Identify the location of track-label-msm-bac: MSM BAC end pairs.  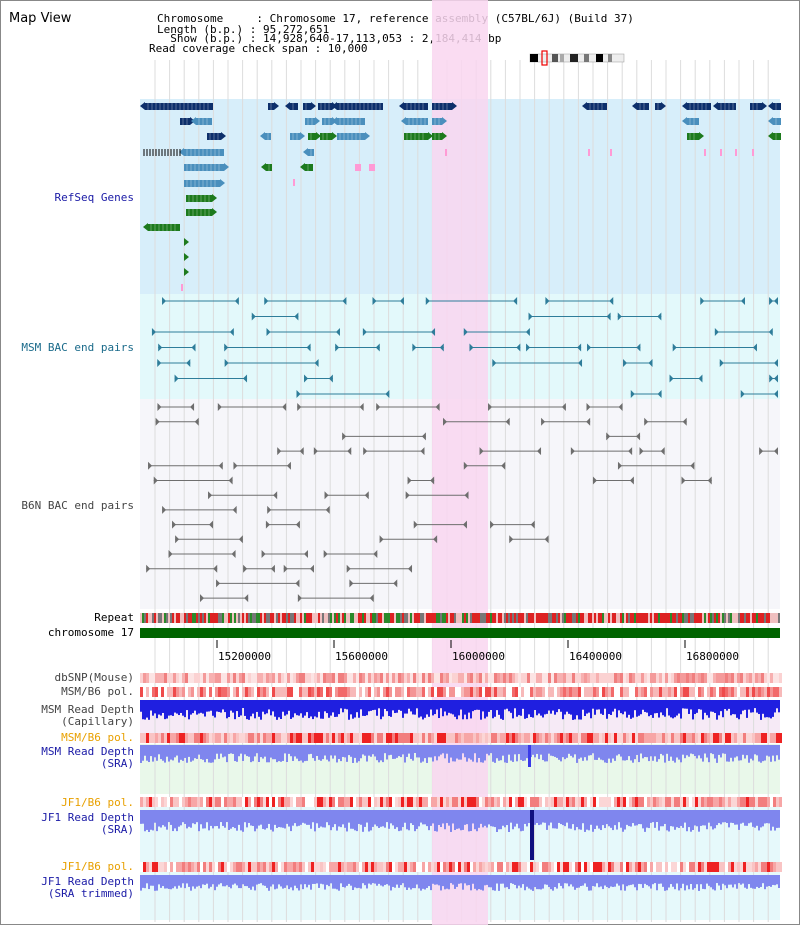
(77, 347).